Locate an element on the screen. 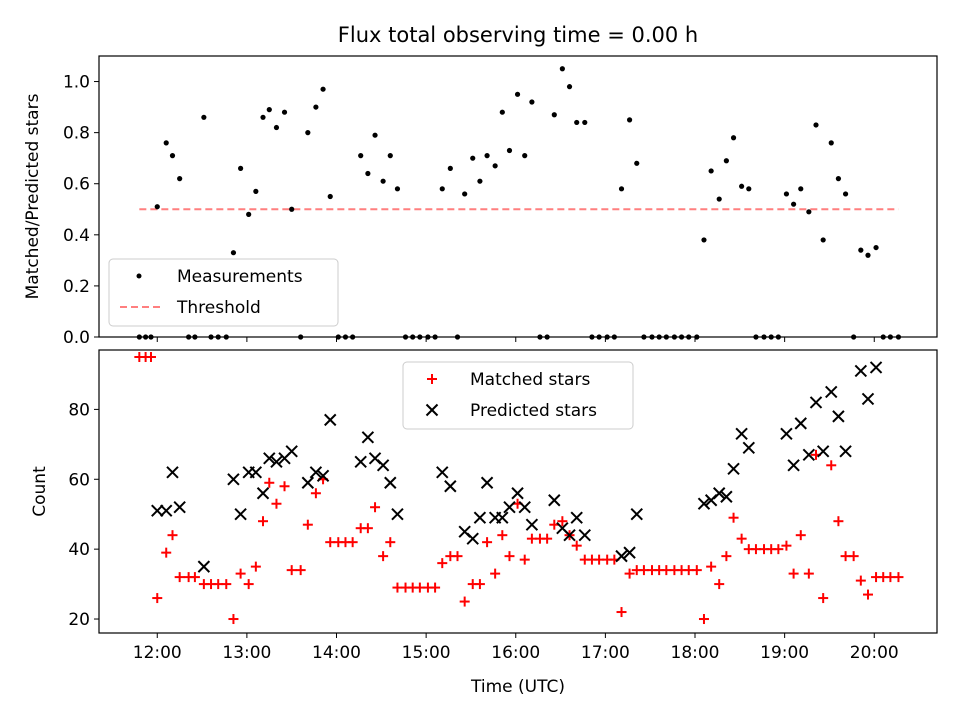  legend-plus-glyph is located at coordinates (432, 379).